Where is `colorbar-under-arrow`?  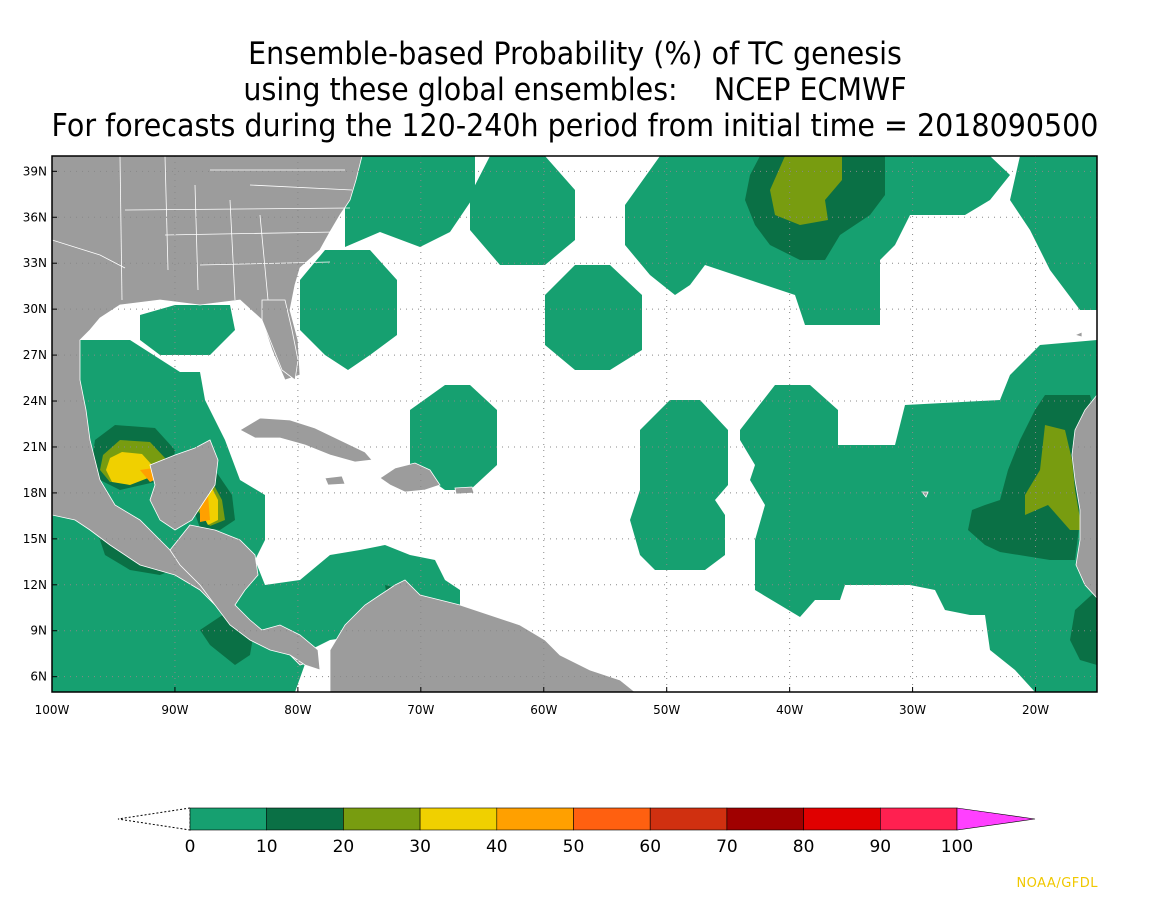
colorbar-under-arrow is located at coordinates (154, 819).